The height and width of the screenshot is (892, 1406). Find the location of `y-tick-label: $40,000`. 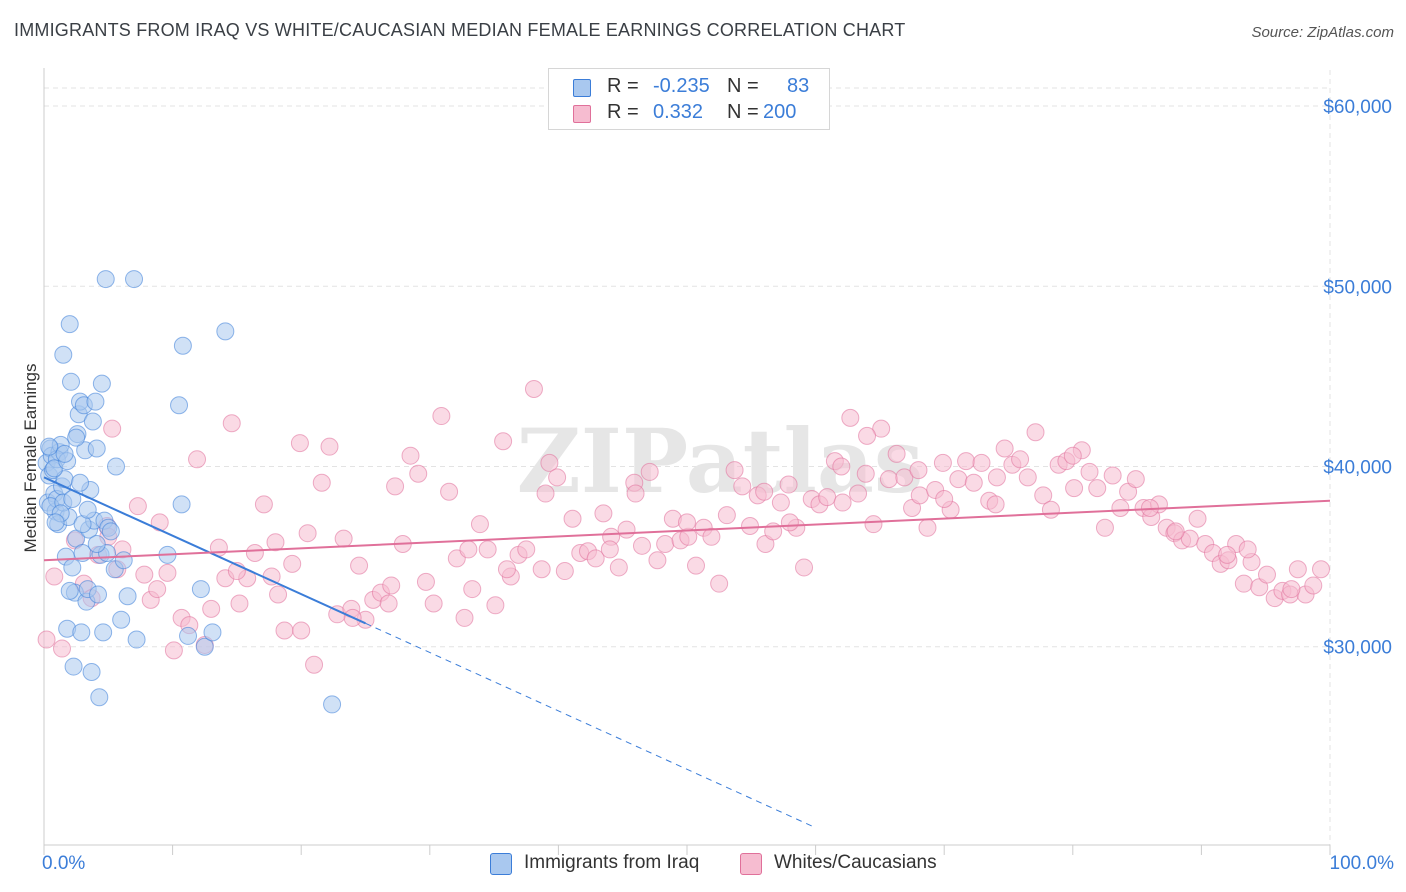

y-tick-label: $40,000 is located at coordinates (1357, 468).